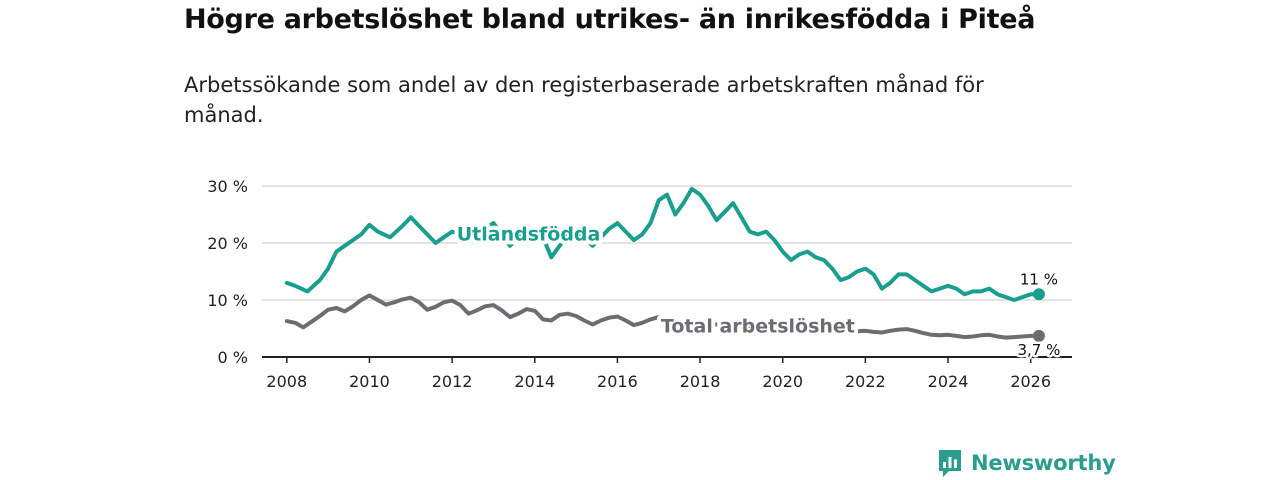 The width and height of the screenshot is (1280, 480). I want to click on series-label: Total arbetslöshet, so click(758, 327).